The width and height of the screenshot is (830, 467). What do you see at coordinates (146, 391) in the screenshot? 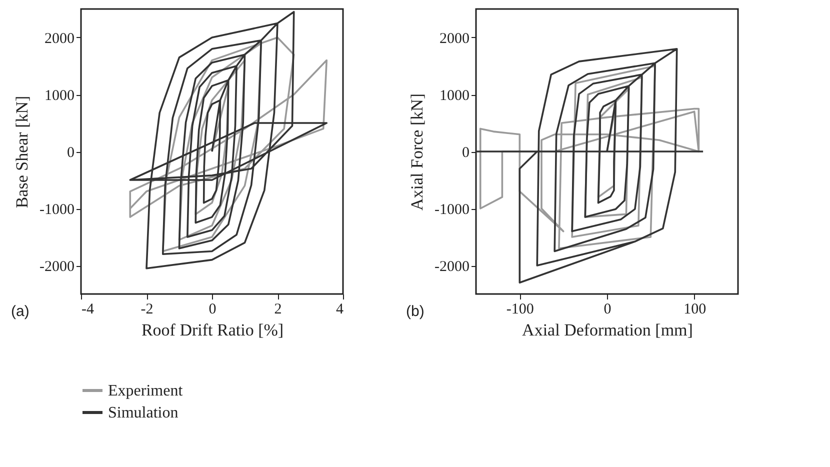
I see `legend-label: Experiment` at bounding box center [146, 391].